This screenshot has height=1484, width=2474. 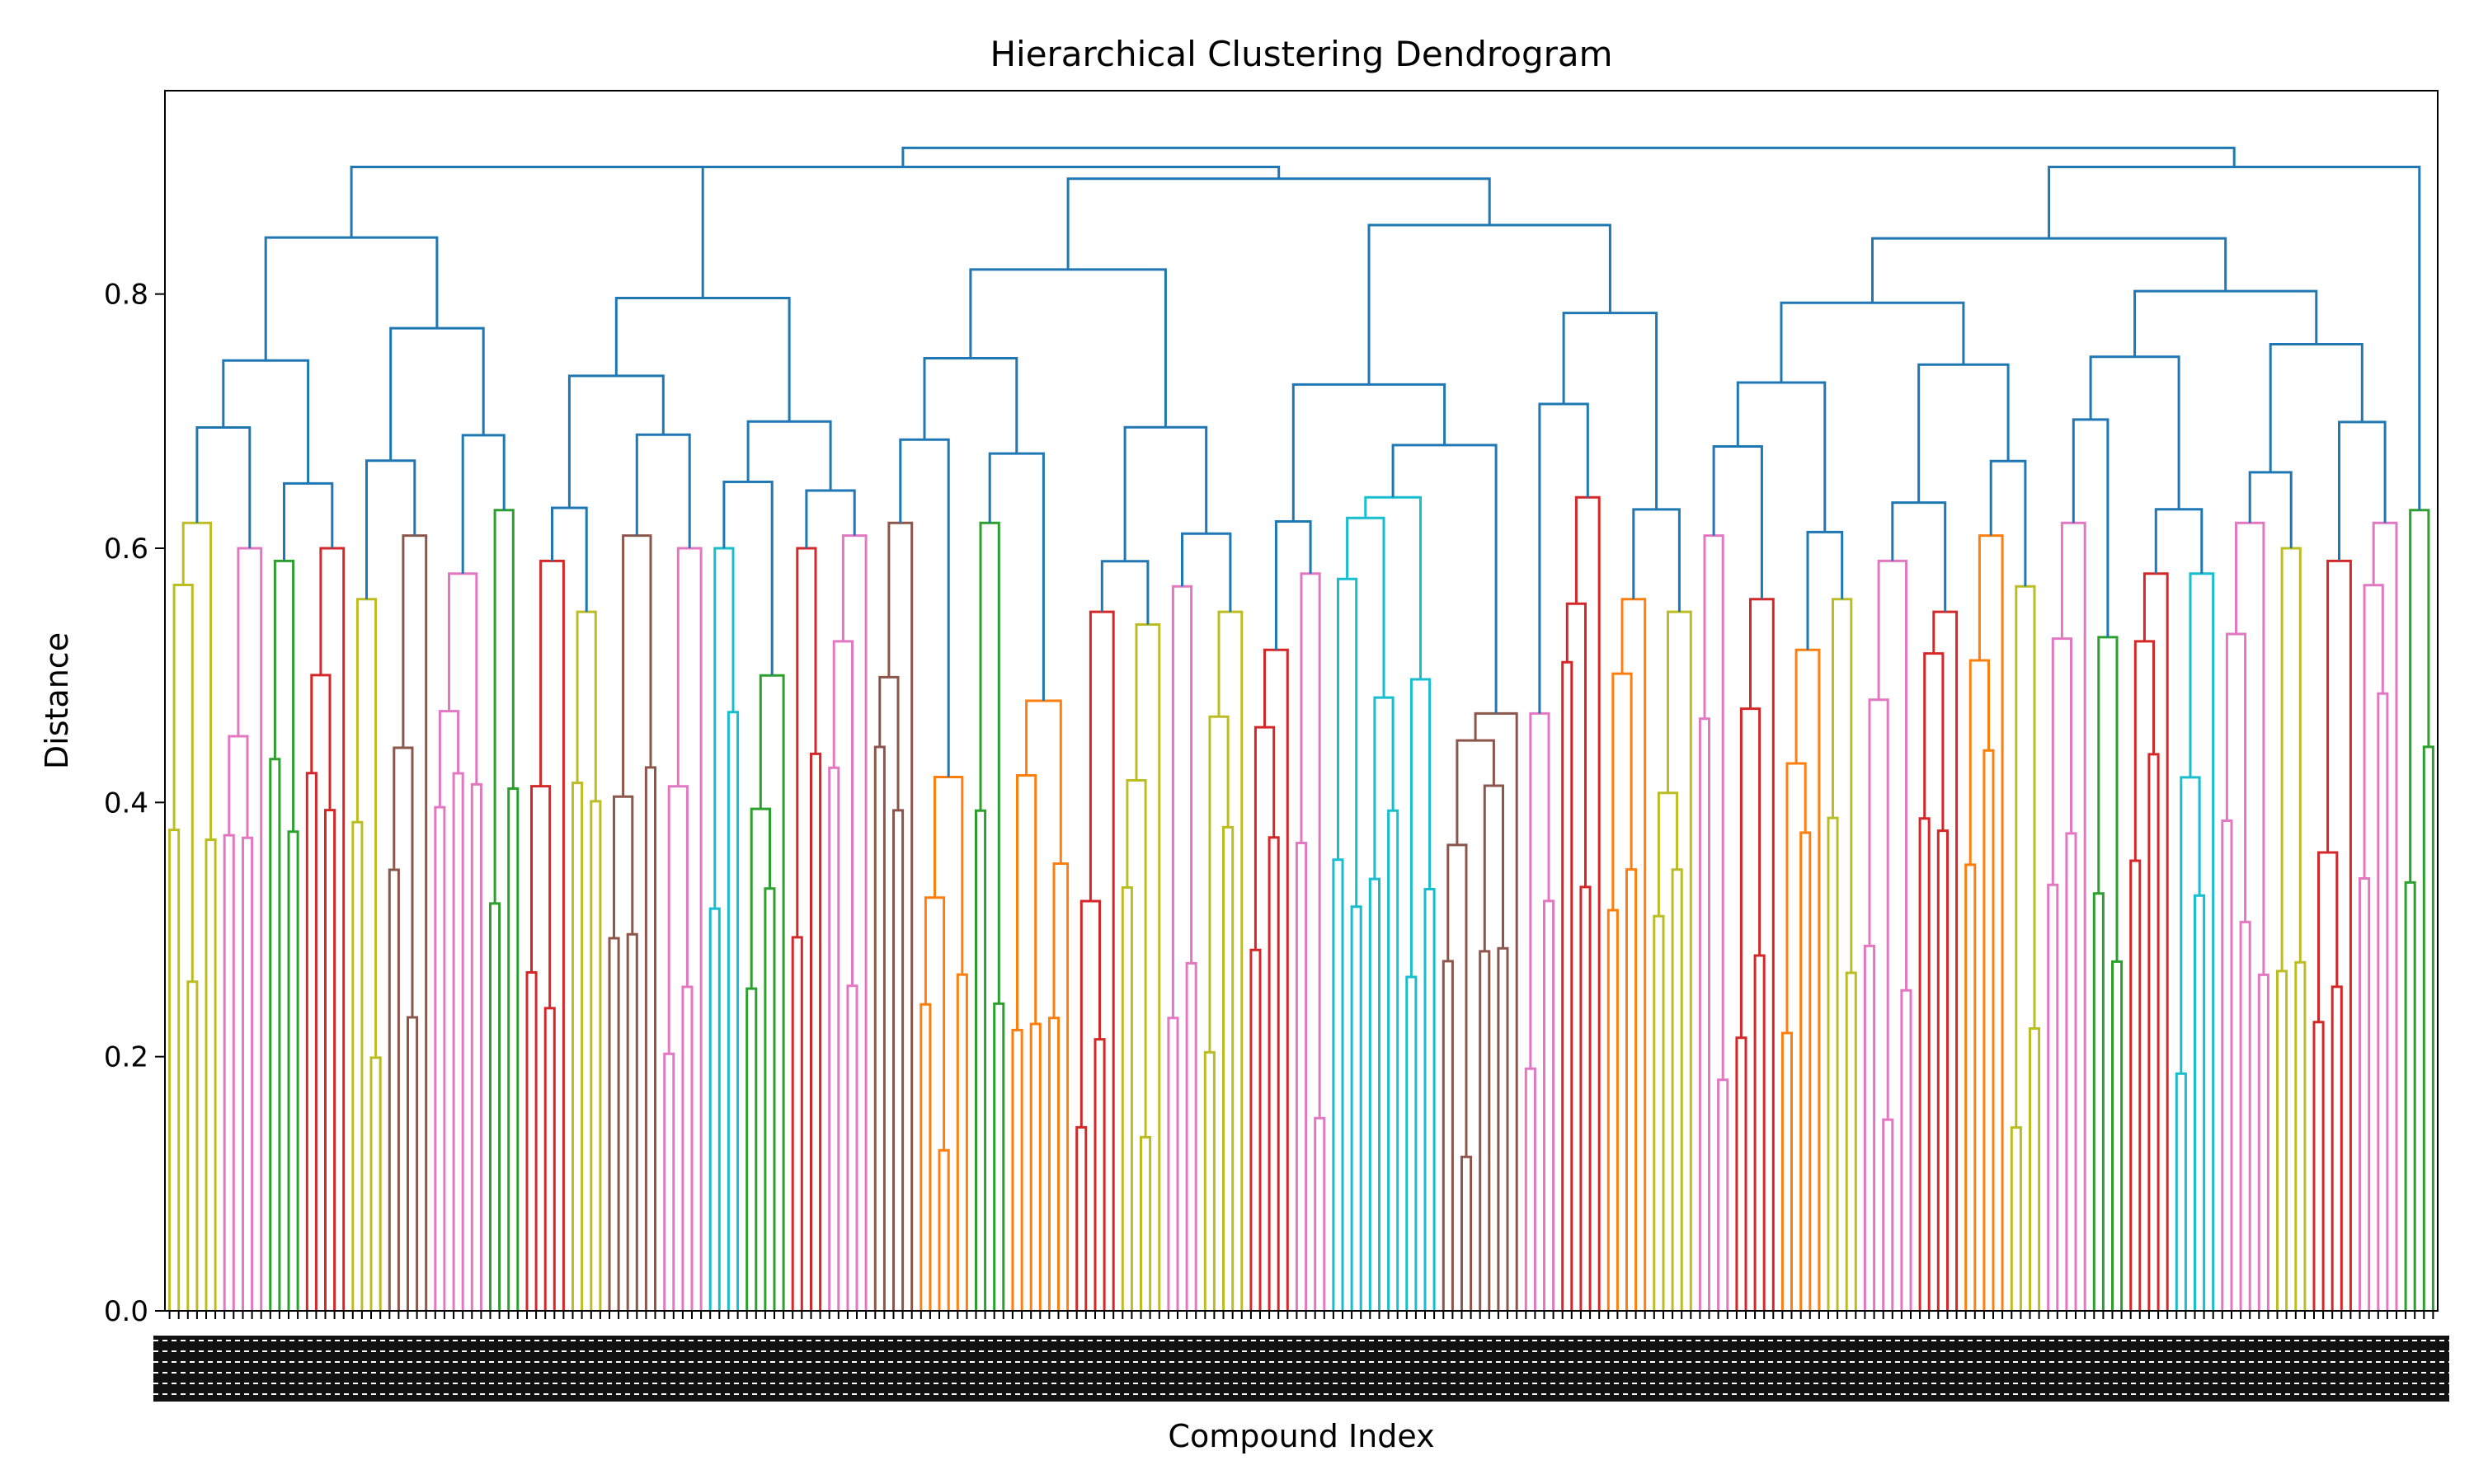 I want to click on y-tick-label: 0.4, so click(x=126, y=803).